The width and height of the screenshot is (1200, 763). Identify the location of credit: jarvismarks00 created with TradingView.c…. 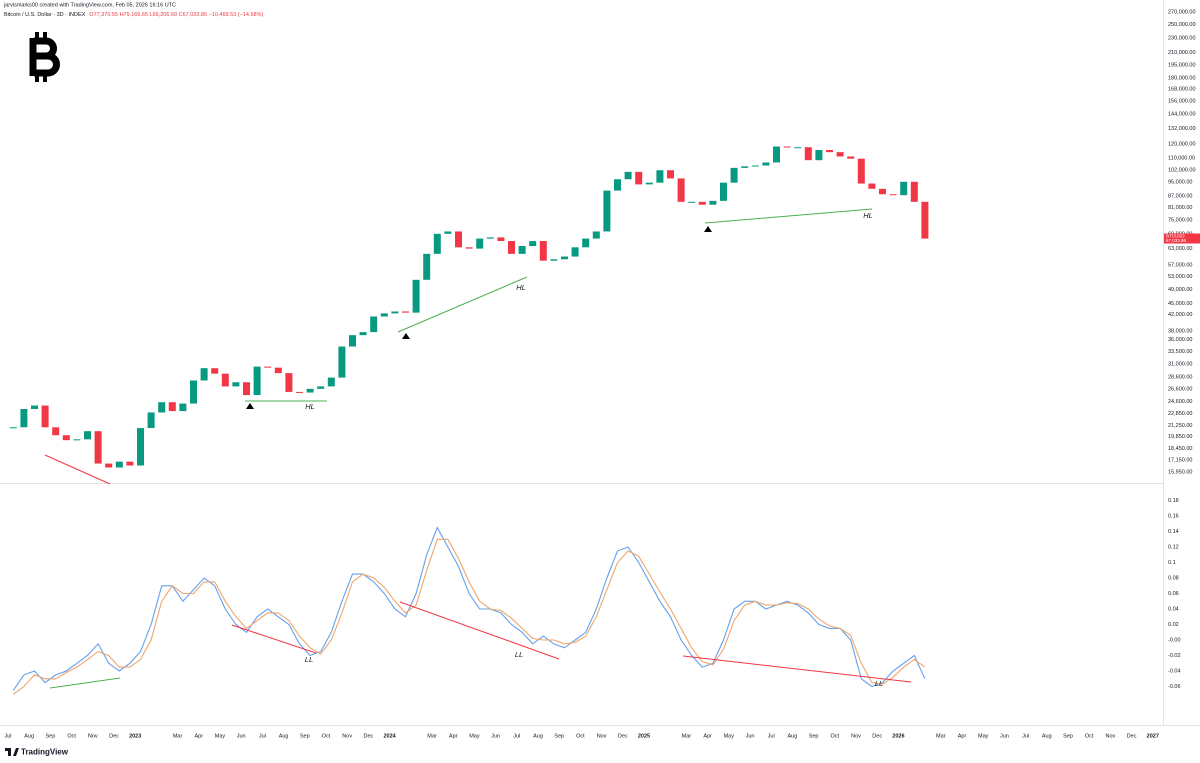
(89, 5).